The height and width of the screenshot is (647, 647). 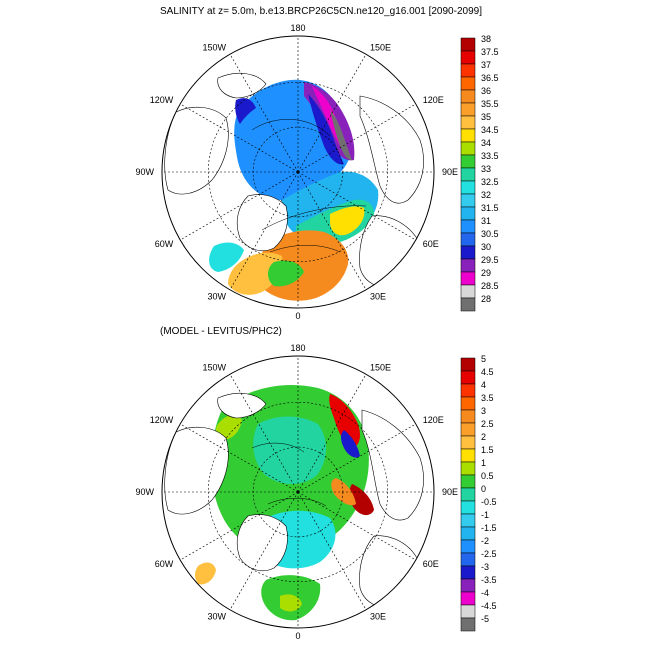 I want to click on lon-label: 0, so click(x=297, y=636).